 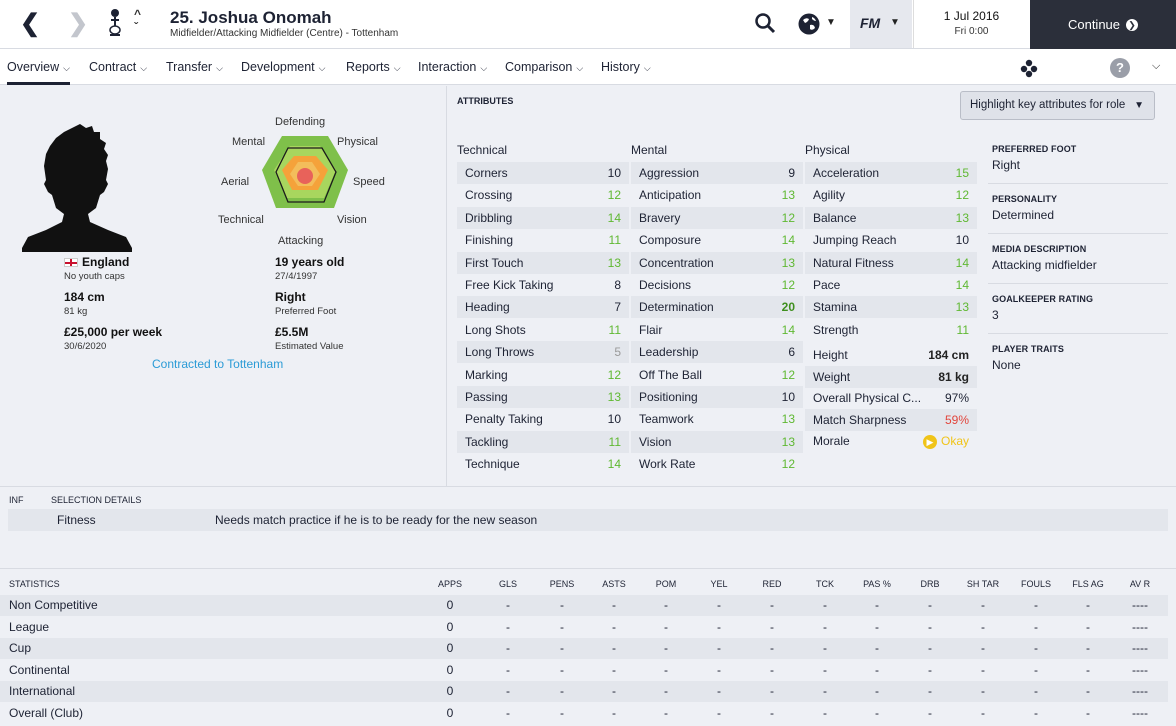 I want to click on stat-col-fls-ag: FLS AG, so click(x=1088, y=584).